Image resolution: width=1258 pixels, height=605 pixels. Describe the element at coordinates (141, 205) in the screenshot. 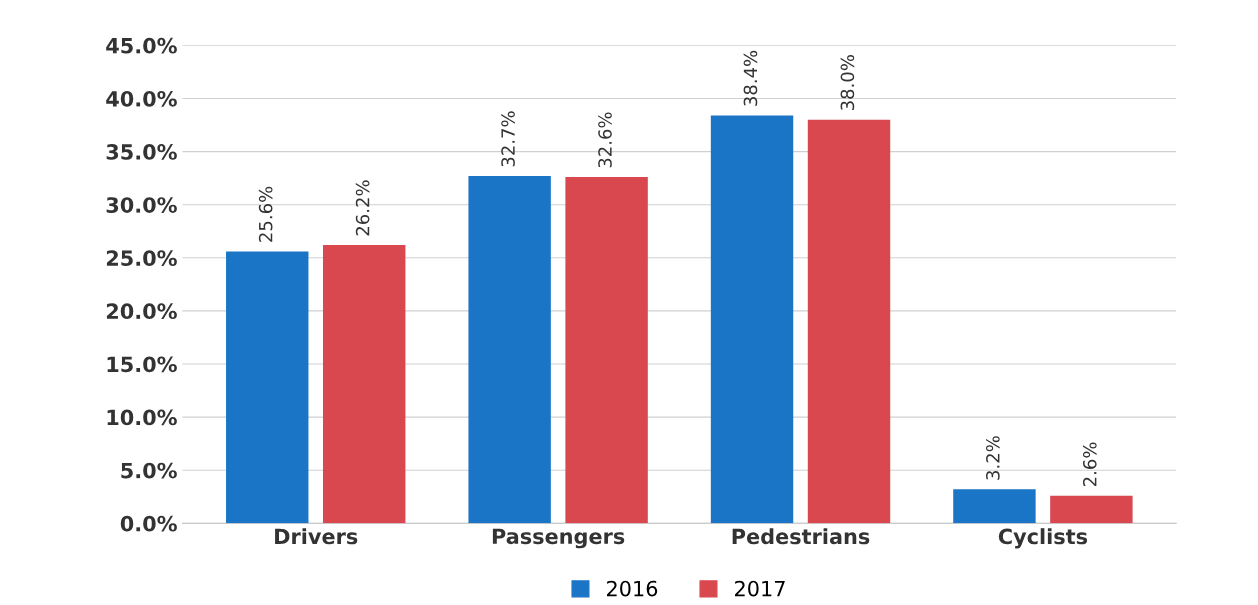

I see `y-tick-label: 30.0%` at that location.